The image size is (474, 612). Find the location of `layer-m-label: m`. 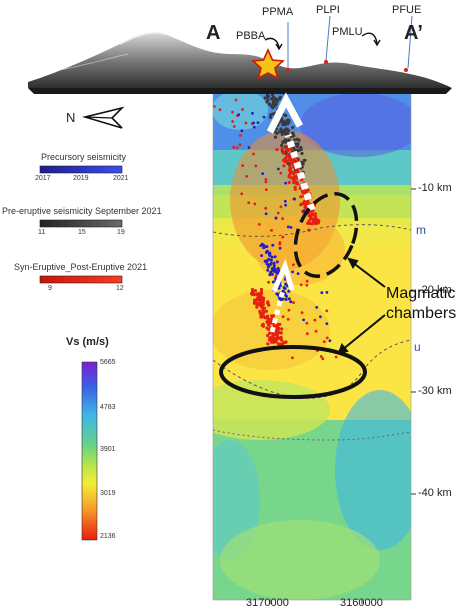

layer-m-label: m is located at coordinates (421, 230).